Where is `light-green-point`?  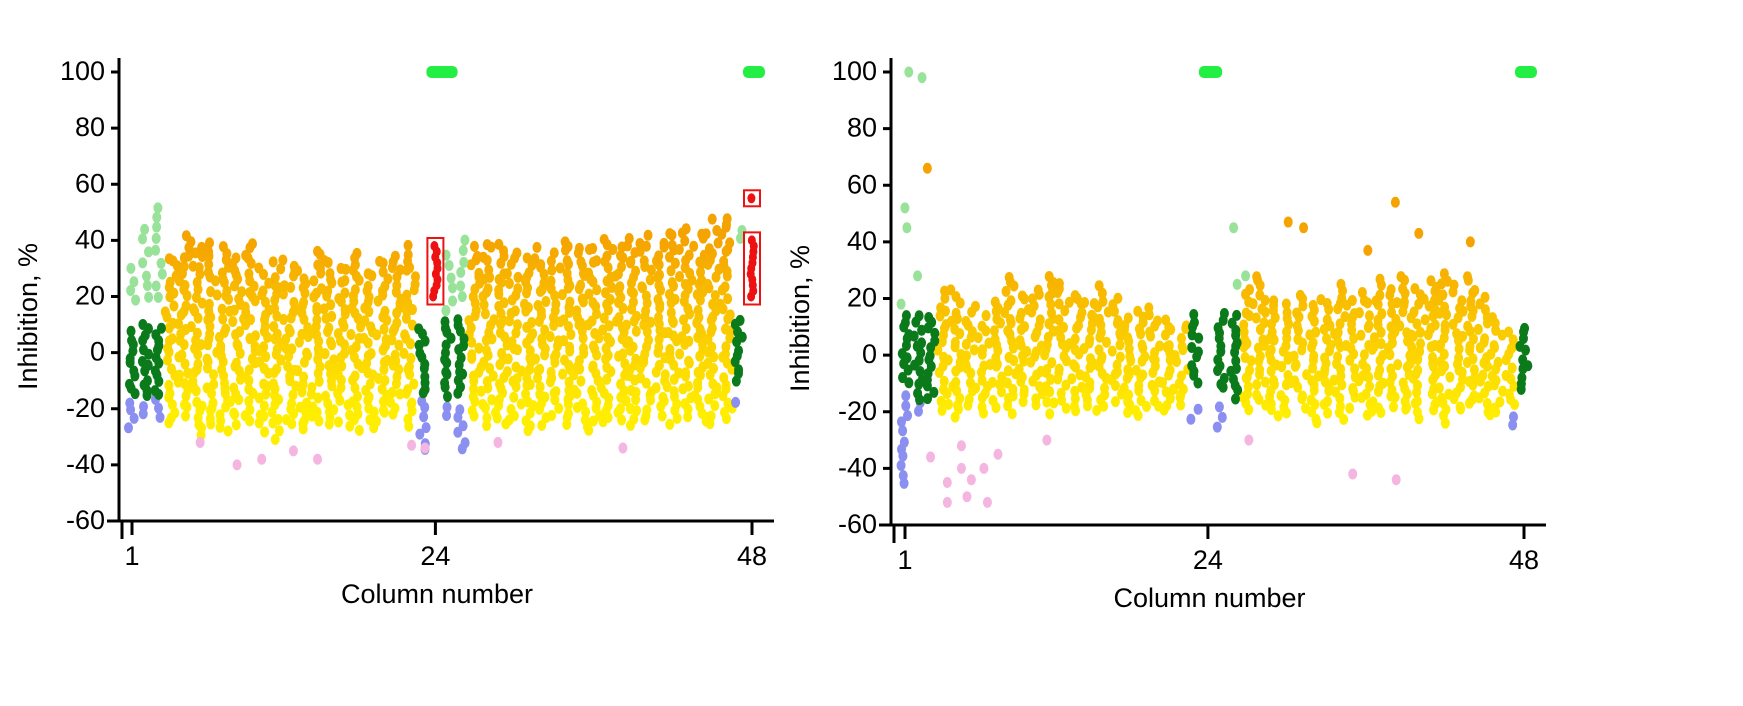 light-green-point is located at coordinates (905, 208).